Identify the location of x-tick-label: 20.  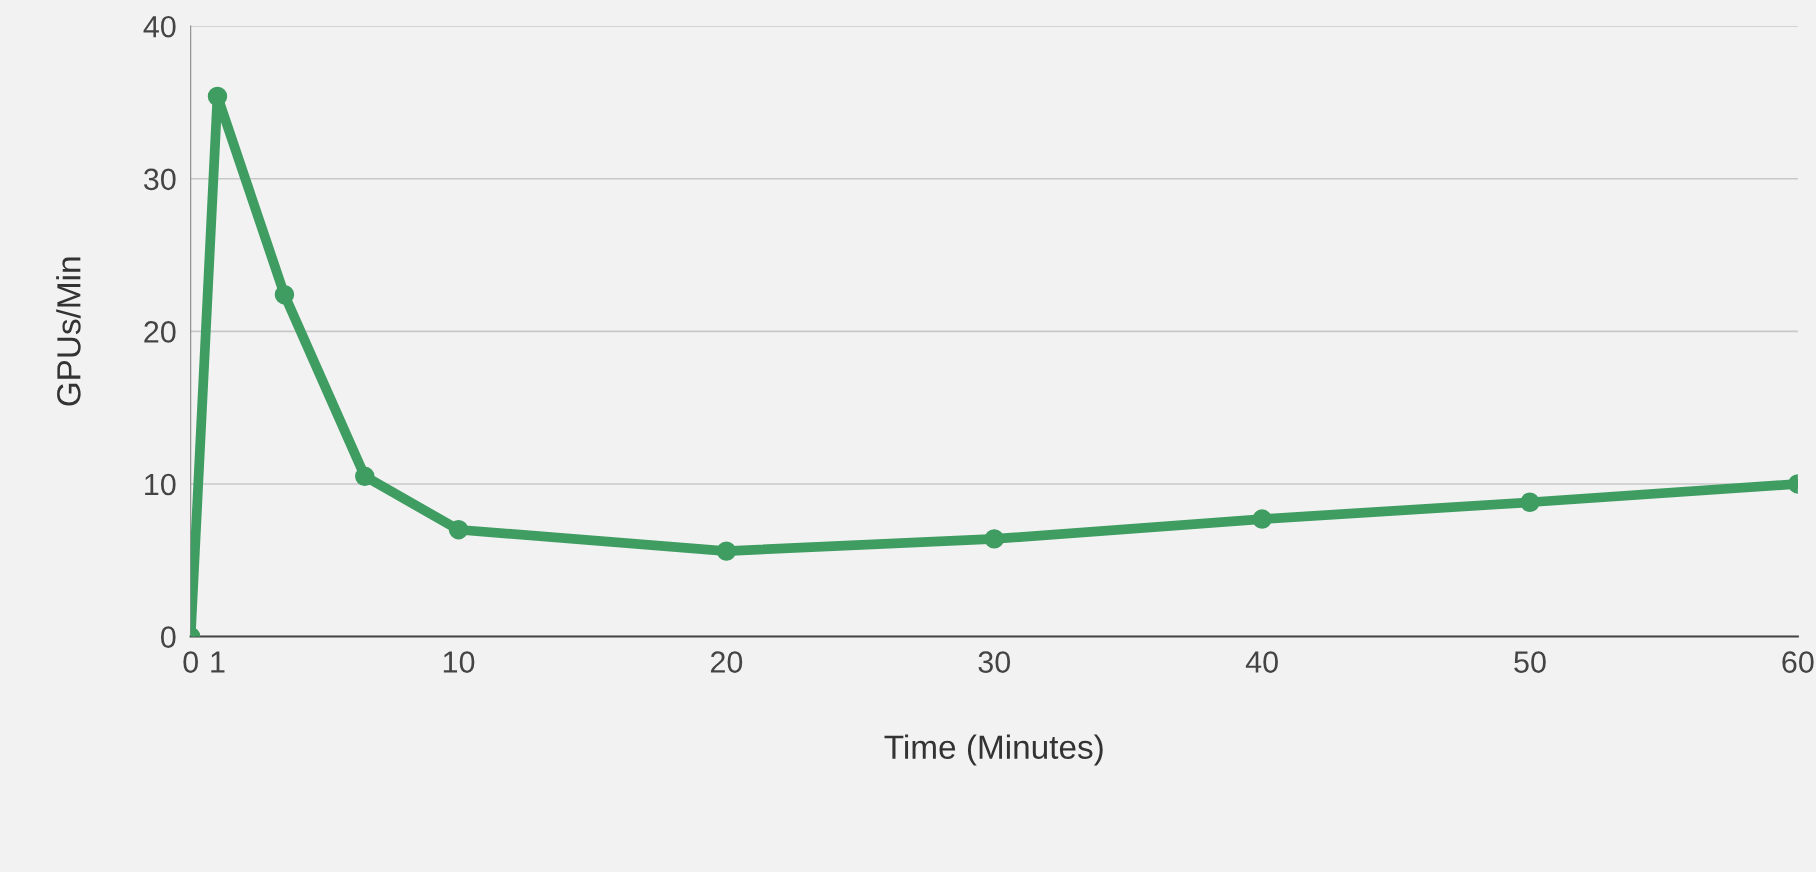
(726, 662).